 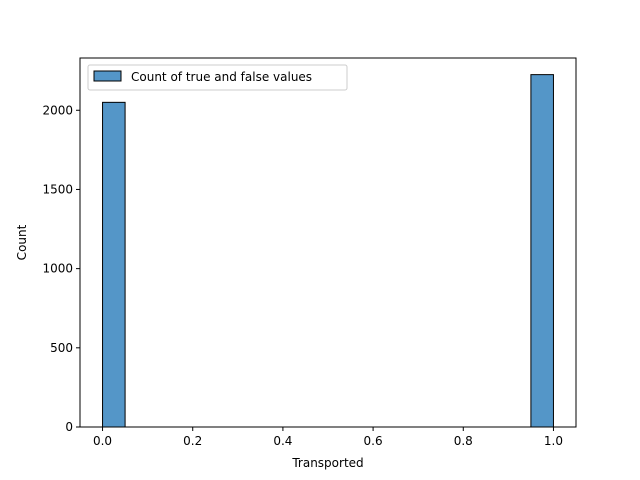 What do you see at coordinates (221, 77) in the screenshot?
I see `legend-label: Count of true and false values` at bounding box center [221, 77].